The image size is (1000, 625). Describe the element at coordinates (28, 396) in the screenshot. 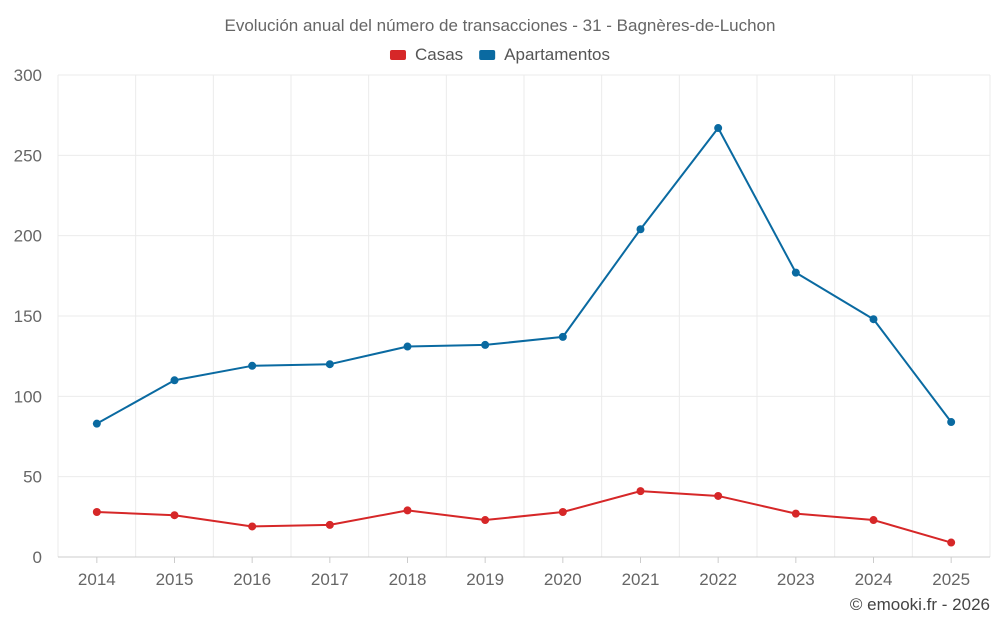

I see `y-tick-label: 100` at that location.